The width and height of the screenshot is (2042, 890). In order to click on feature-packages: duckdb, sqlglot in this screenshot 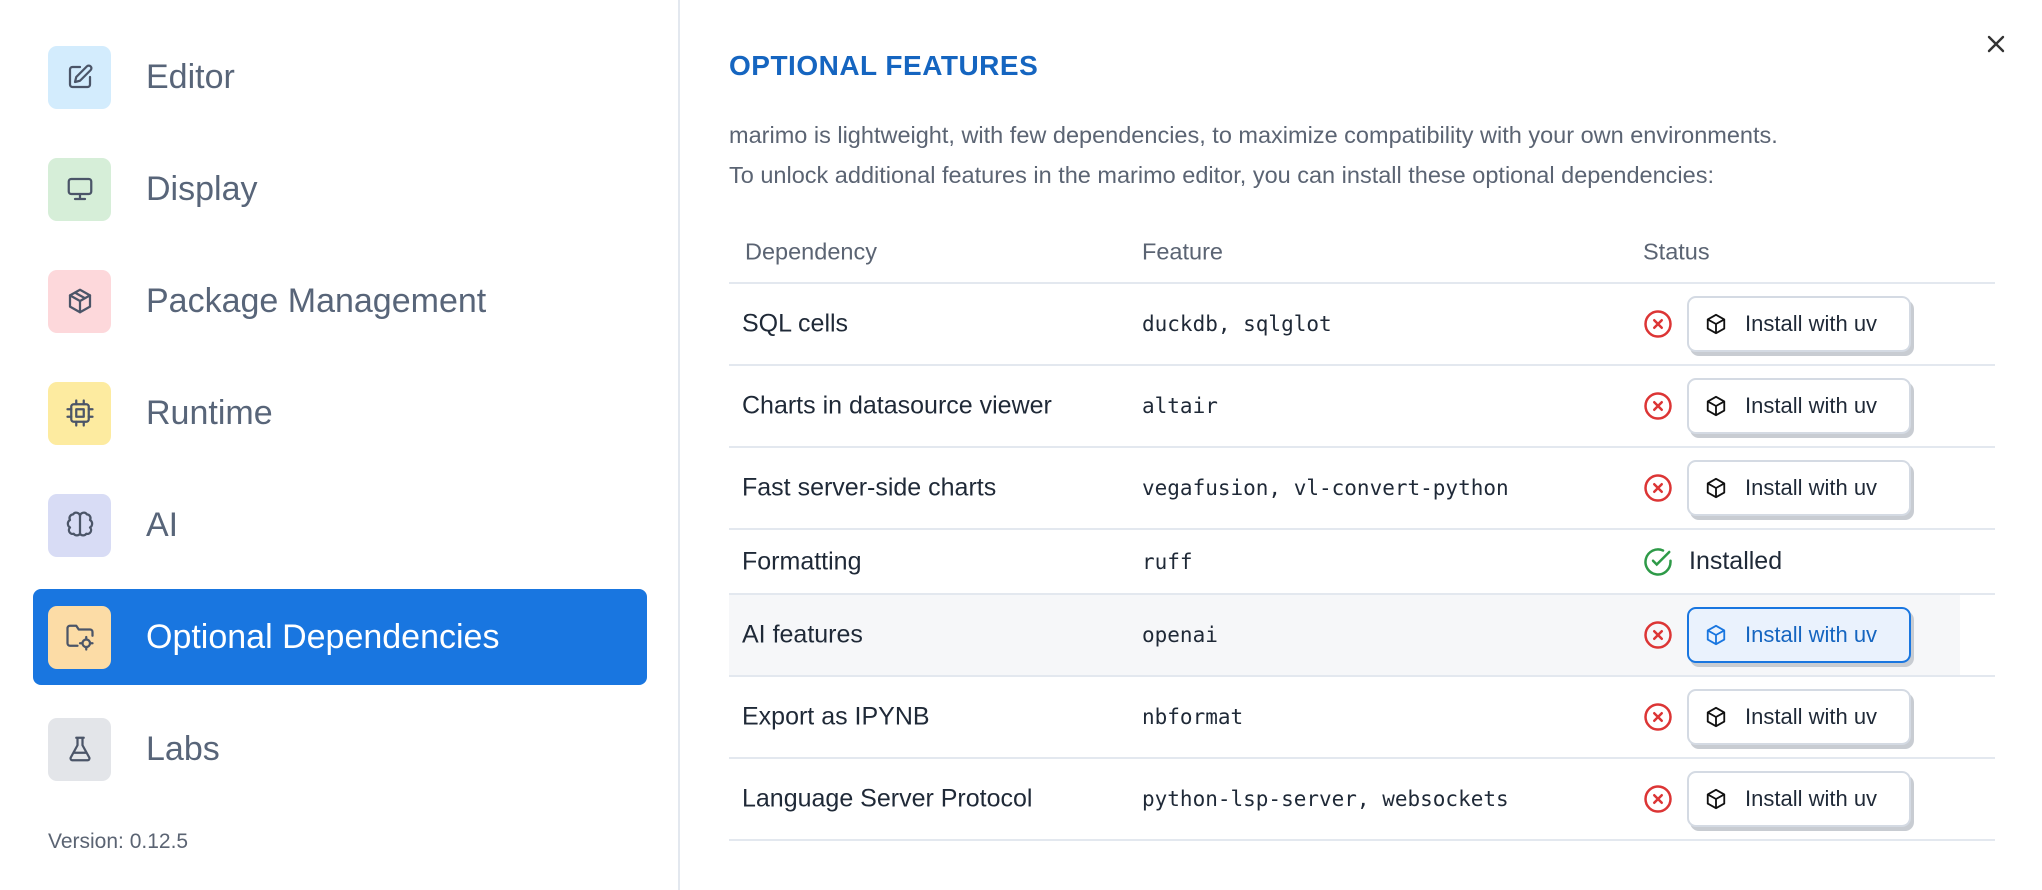, I will do `click(1237, 324)`.